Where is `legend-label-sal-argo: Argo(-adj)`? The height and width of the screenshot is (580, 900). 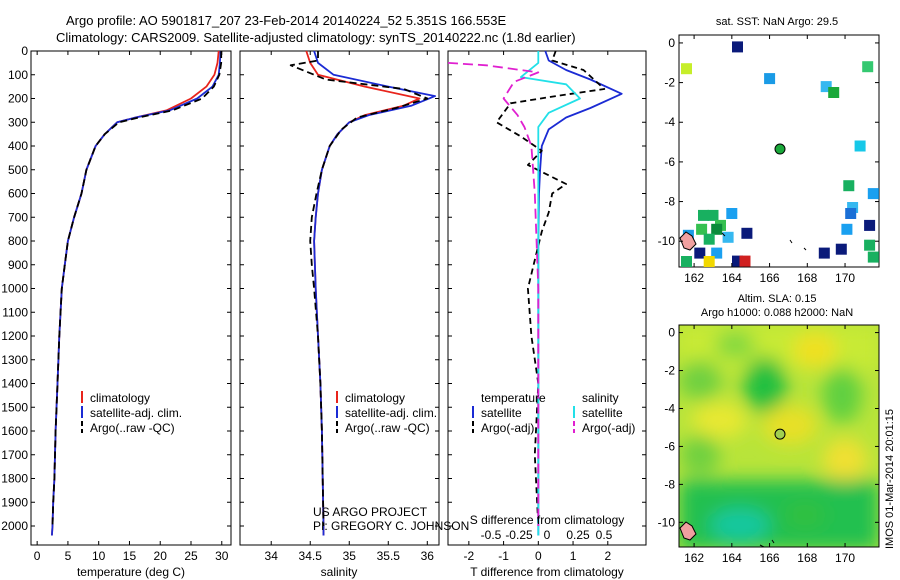
legend-label-sal-argo: Argo(-adj) is located at coordinates (608, 428).